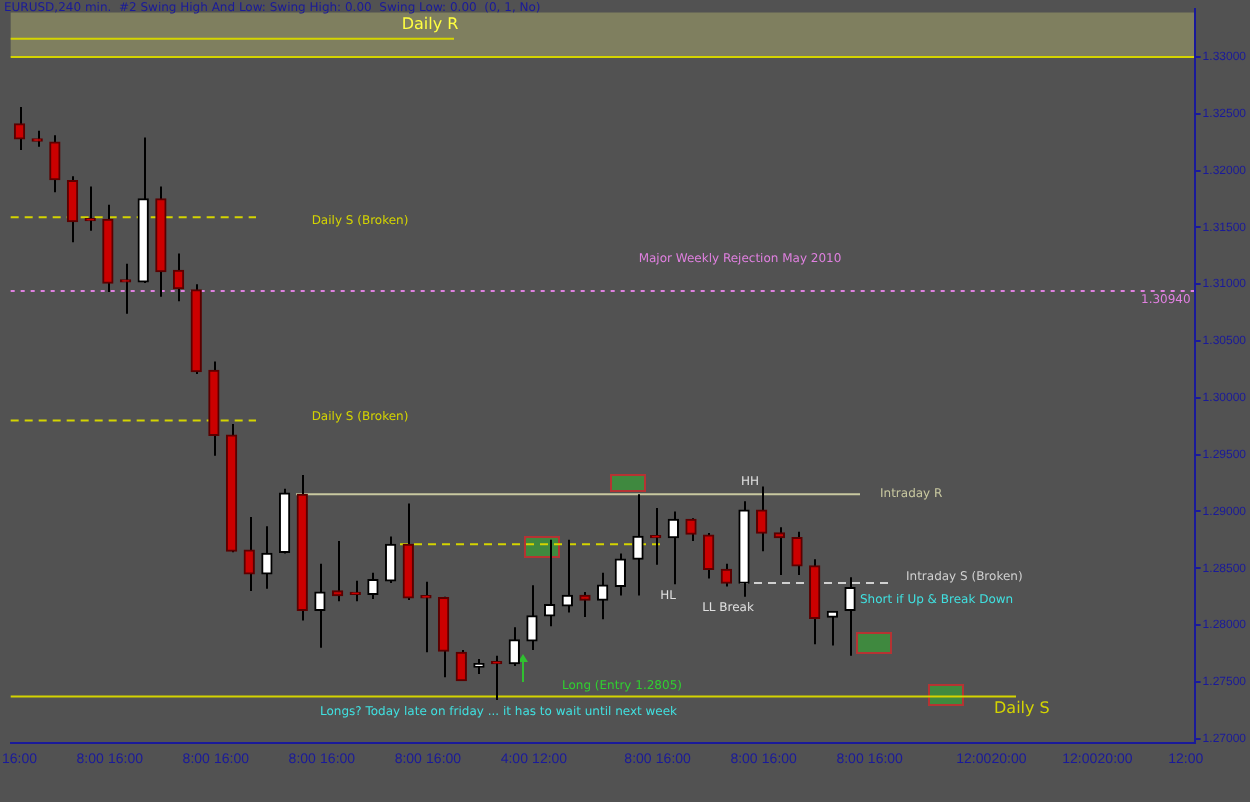 This screenshot has height=802, width=1250. Describe the element at coordinates (1022, 707) in the screenshot. I see `ref-line-label: Daily S` at that location.